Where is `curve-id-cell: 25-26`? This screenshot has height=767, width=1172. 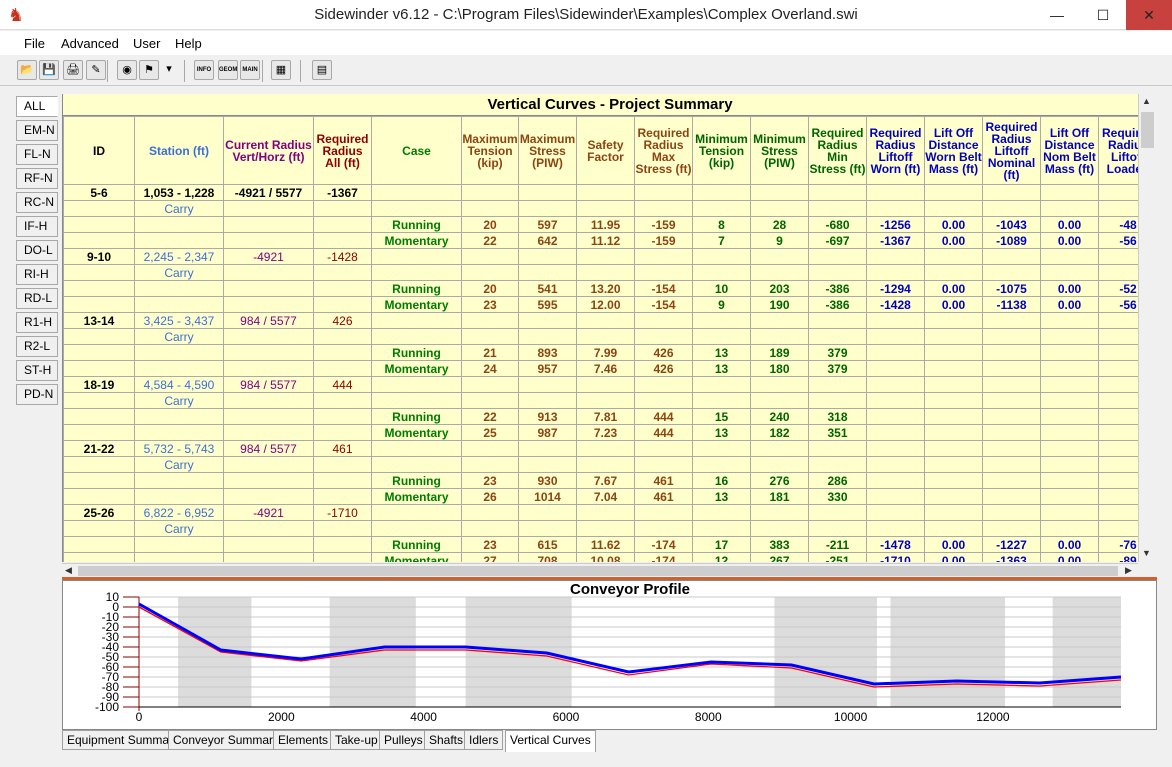 curve-id-cell: 25-26 is located at coordinates (99, 512).